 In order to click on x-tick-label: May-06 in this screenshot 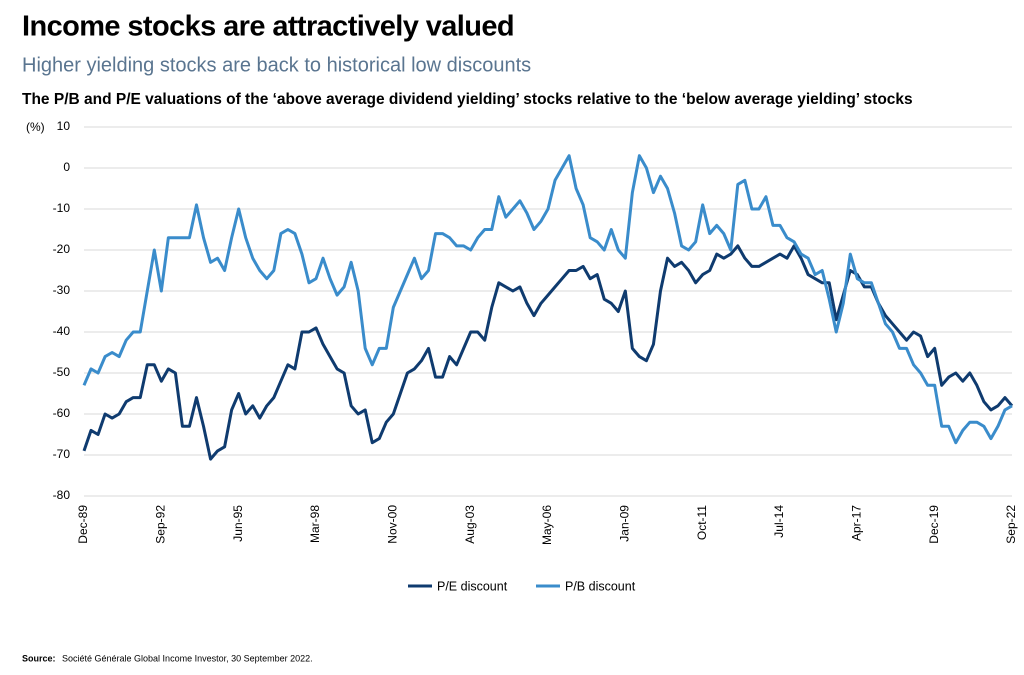, I will do `click(547, 525)`.